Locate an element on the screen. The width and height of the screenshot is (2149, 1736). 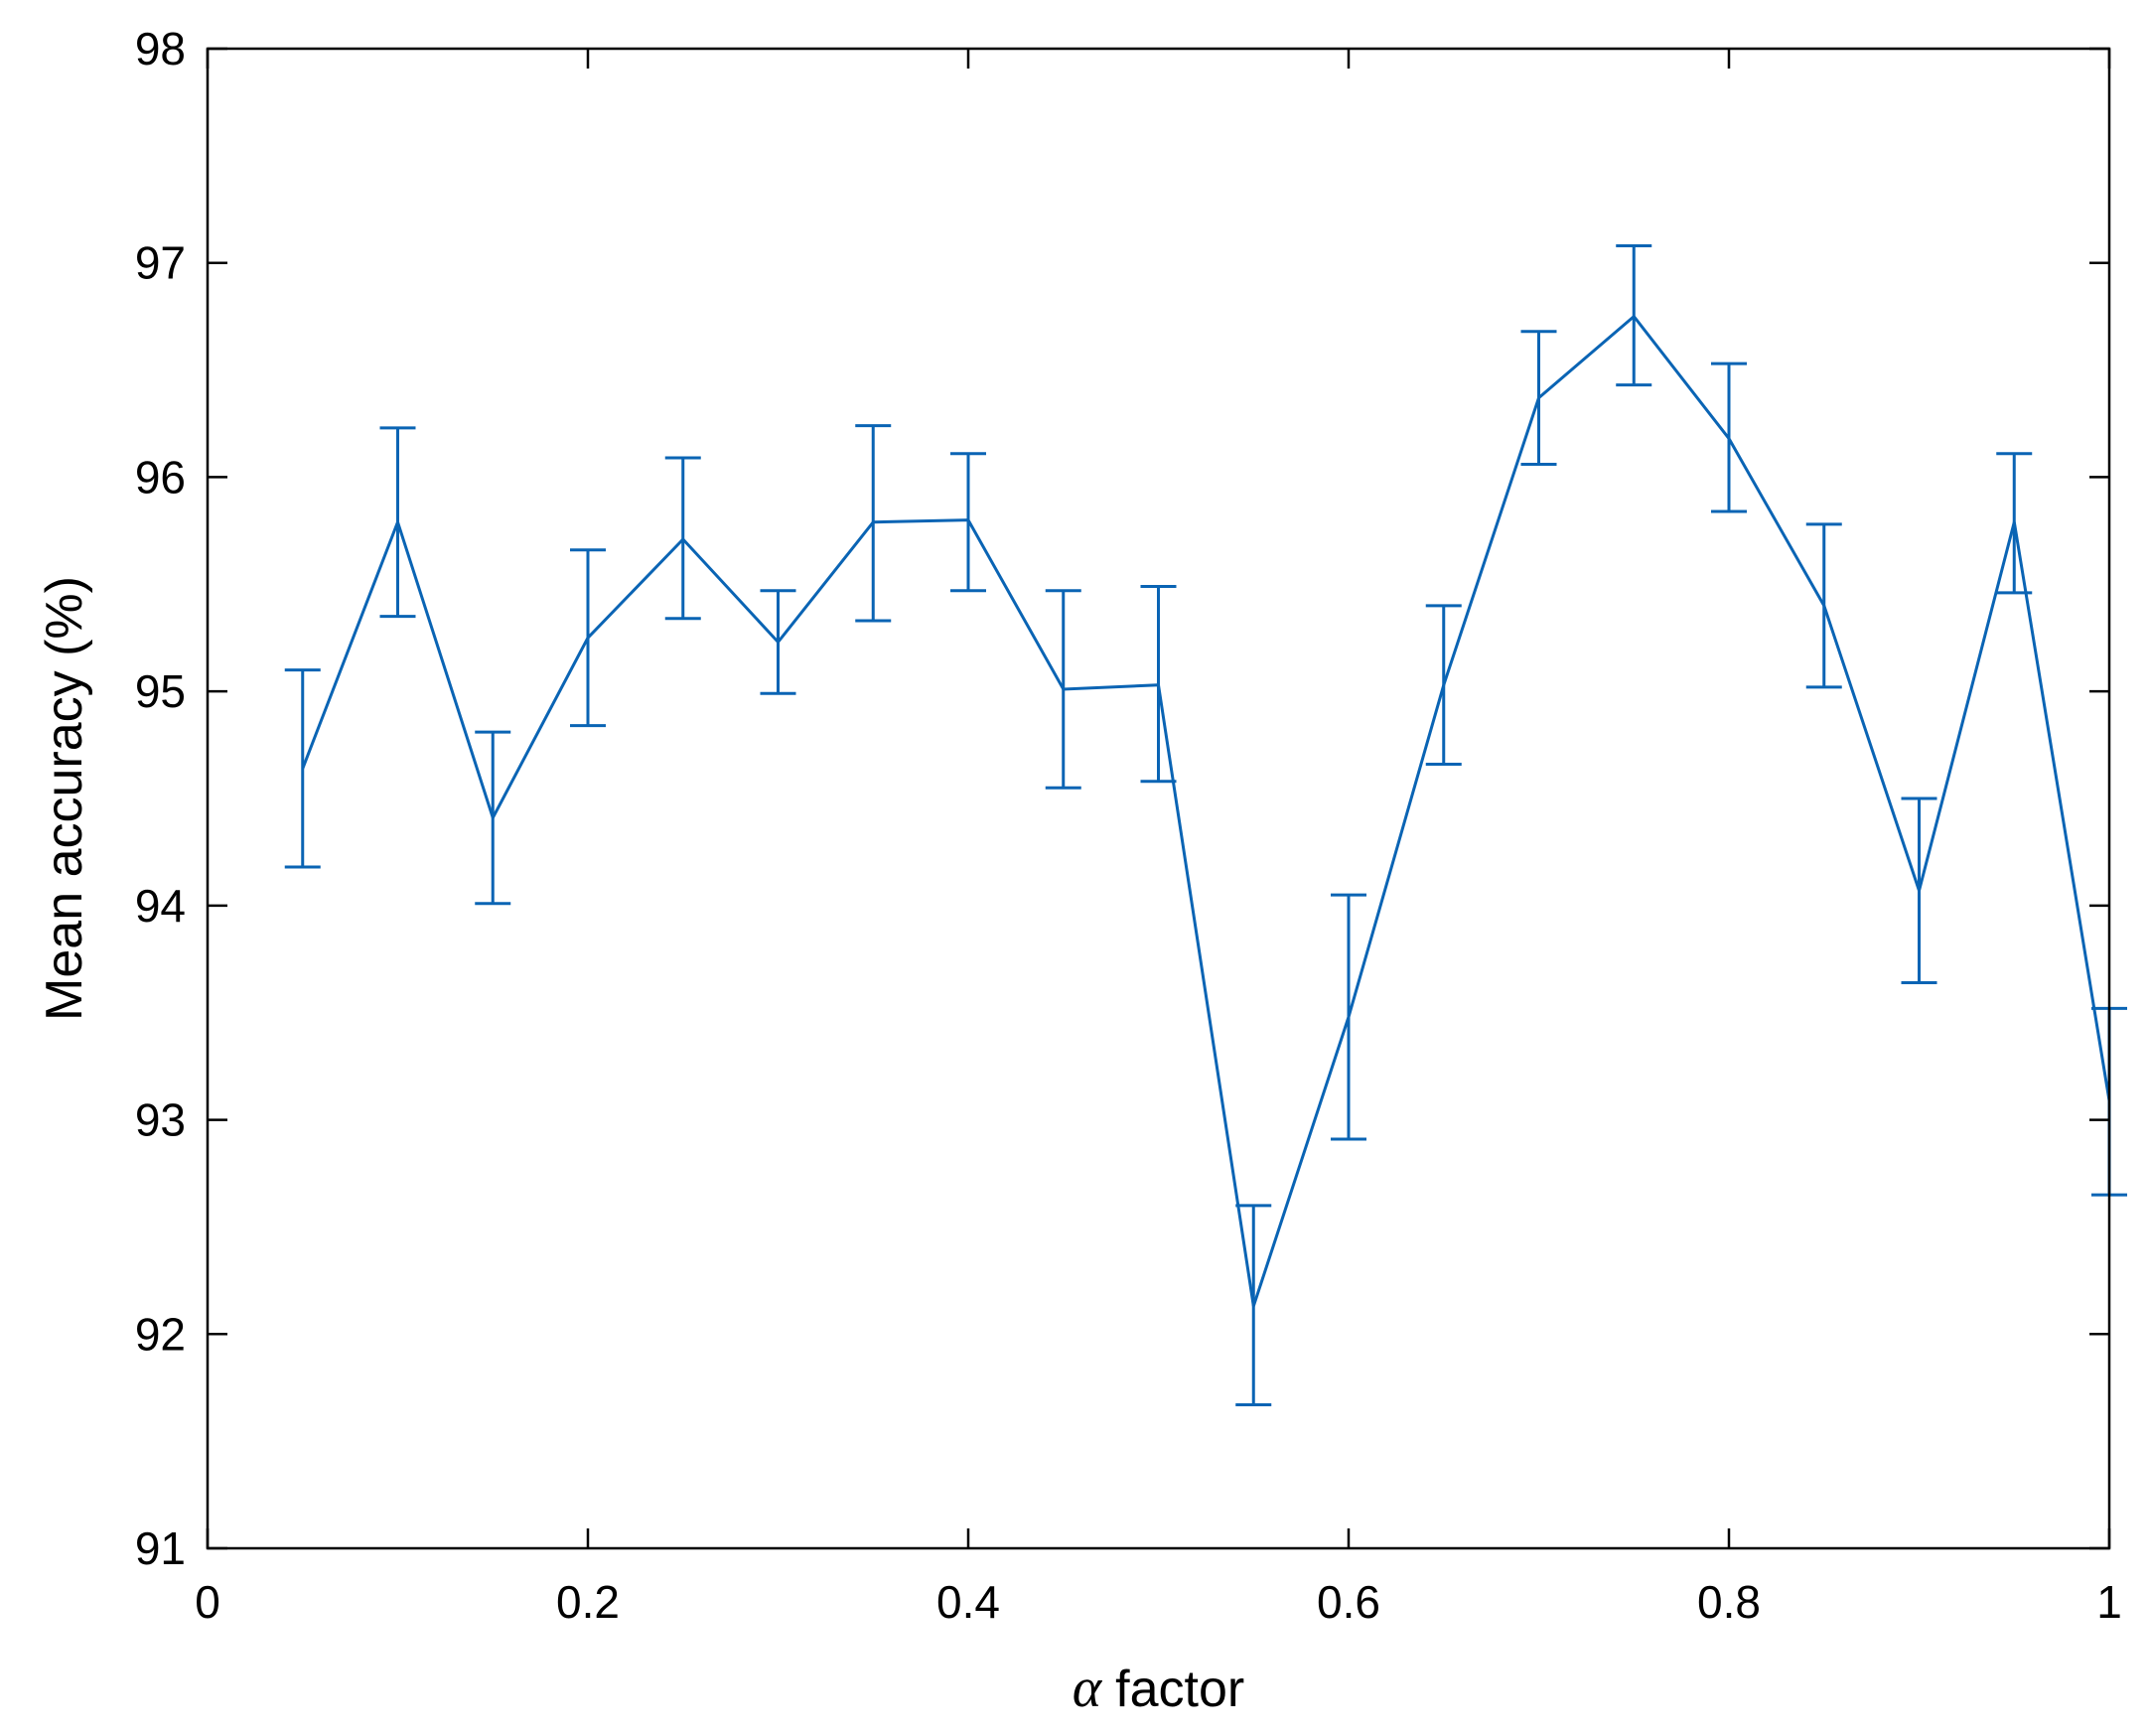
y-axis-title: Mean accuracy (%) is located at coordinates (64, 799).